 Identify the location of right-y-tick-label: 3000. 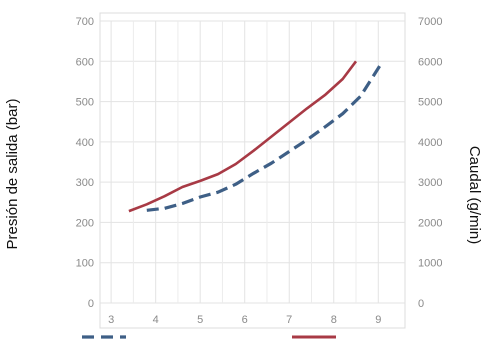
(430, 183).